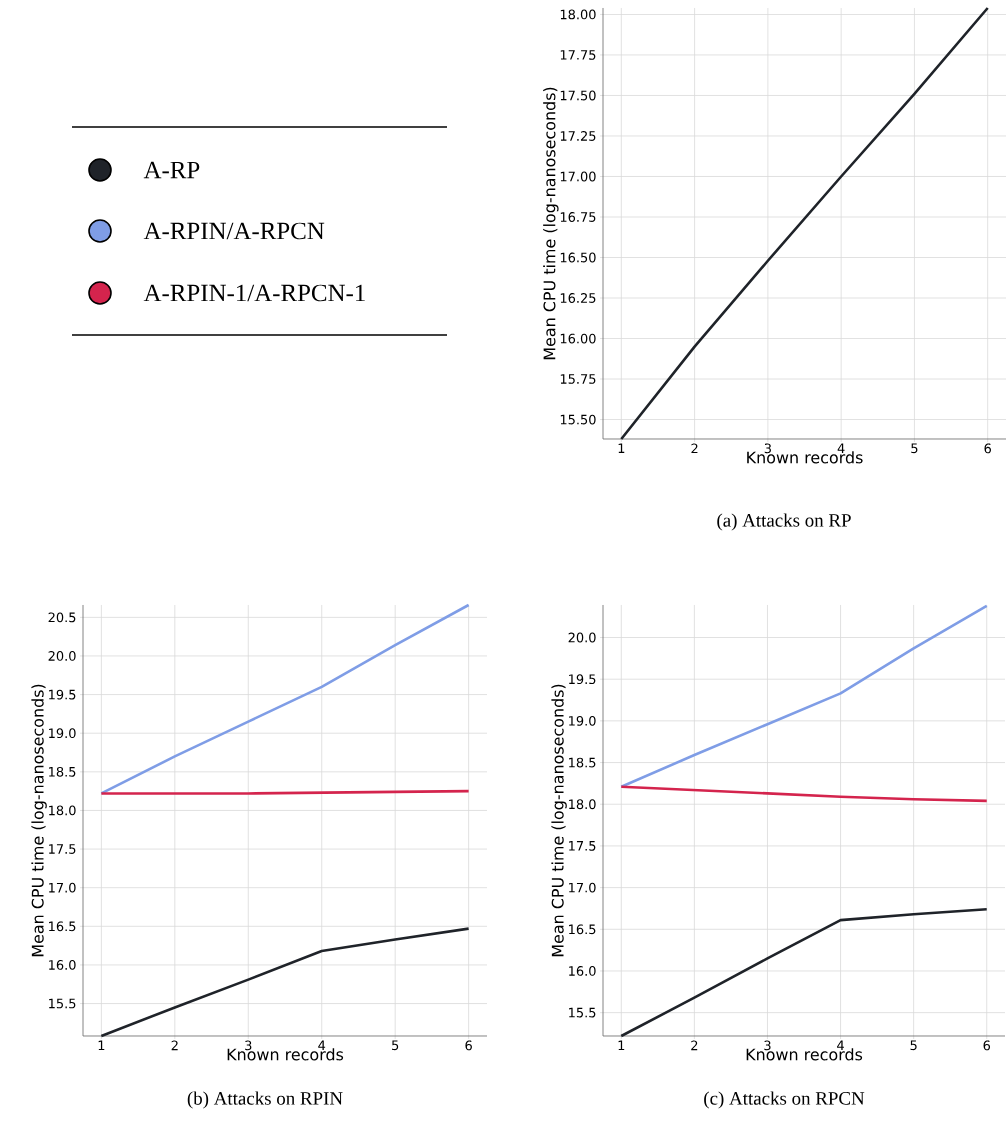 Image resolution: width=1006 pixels, height=1139 pixels. I want to click on legend-label: A-RP, so click(171, 170).